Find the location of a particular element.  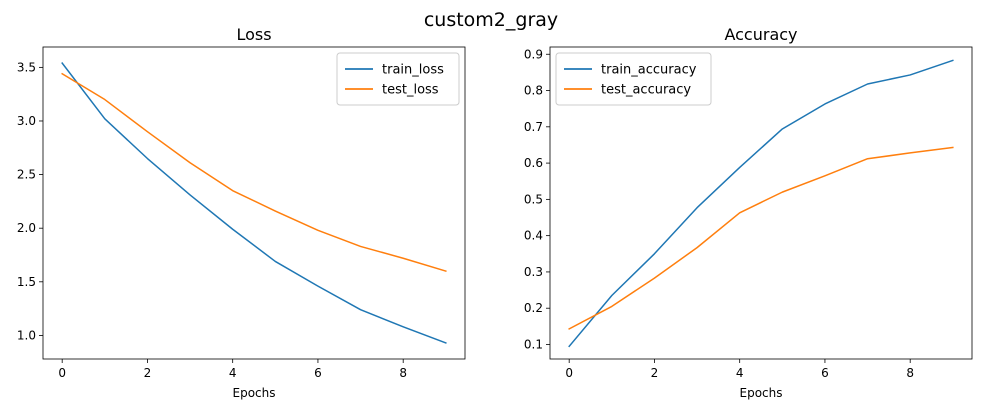

y-tick-label: 0.8 is located at coordinates (533, 91).